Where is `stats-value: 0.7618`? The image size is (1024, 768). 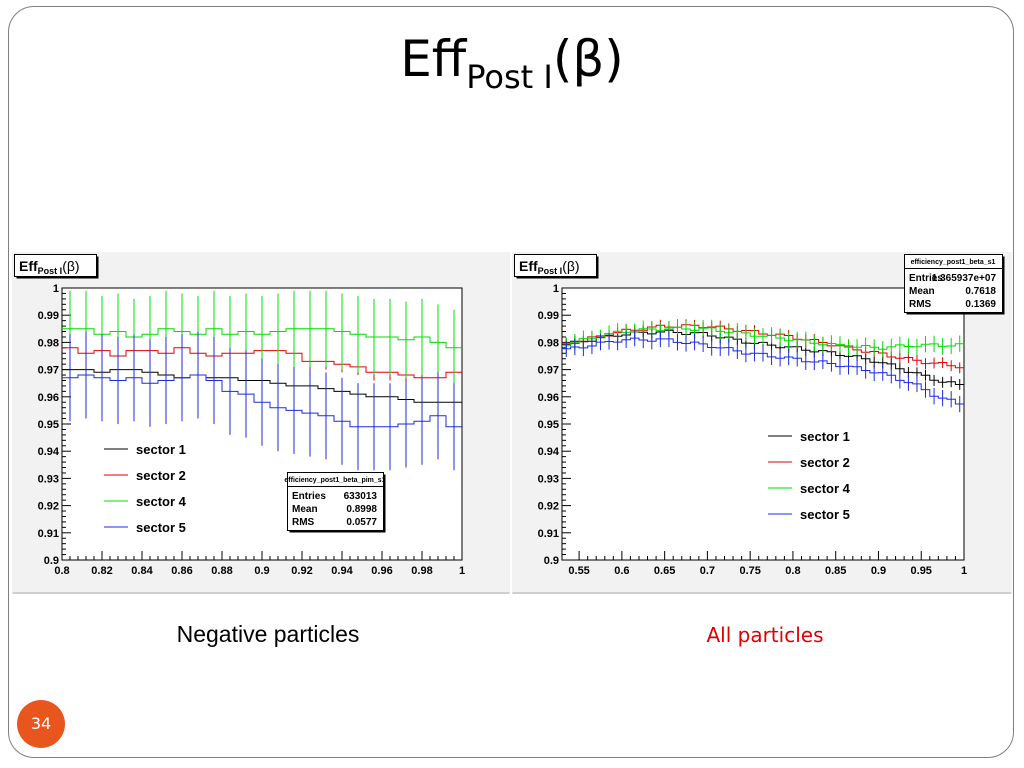 stats-value: 0.7618 is located at coordinates (980, 291).